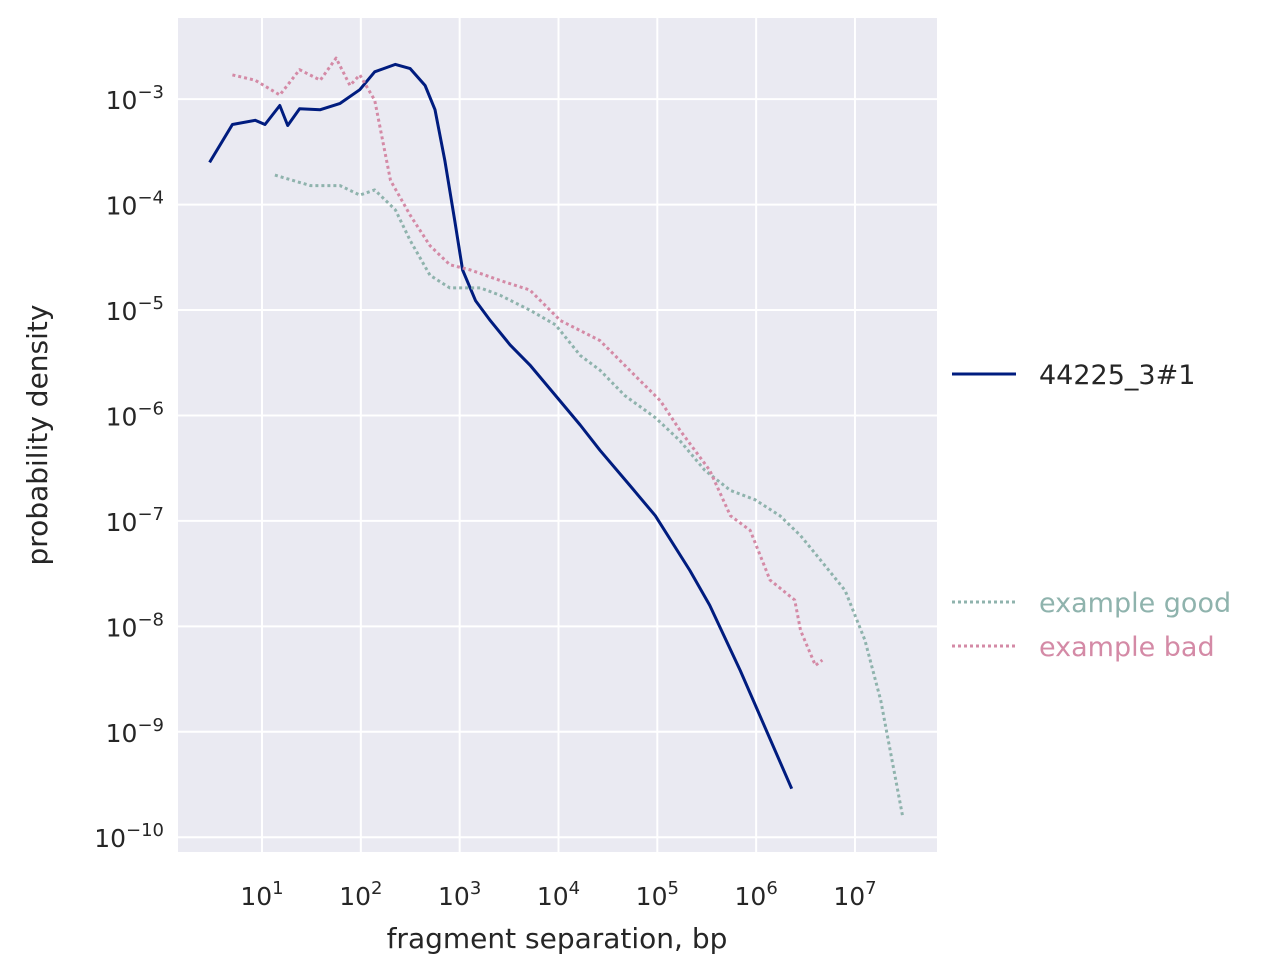 This screenshot has width=1283, height=980. Describe the element at coordinates (657, 894) in the screenshot. I see `x-tick-label: 10⁵` at that location.